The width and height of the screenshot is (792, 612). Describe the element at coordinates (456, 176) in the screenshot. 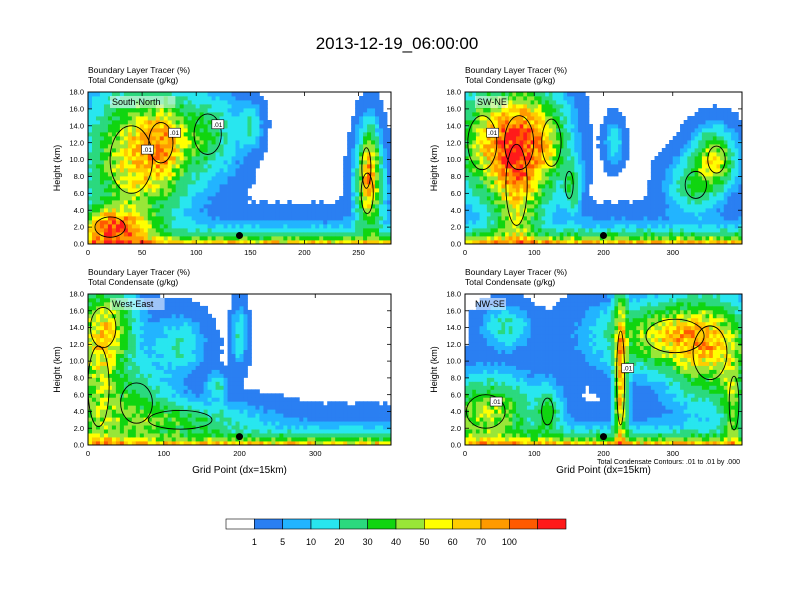

I see `y-tick-label: 8.0` at that location.